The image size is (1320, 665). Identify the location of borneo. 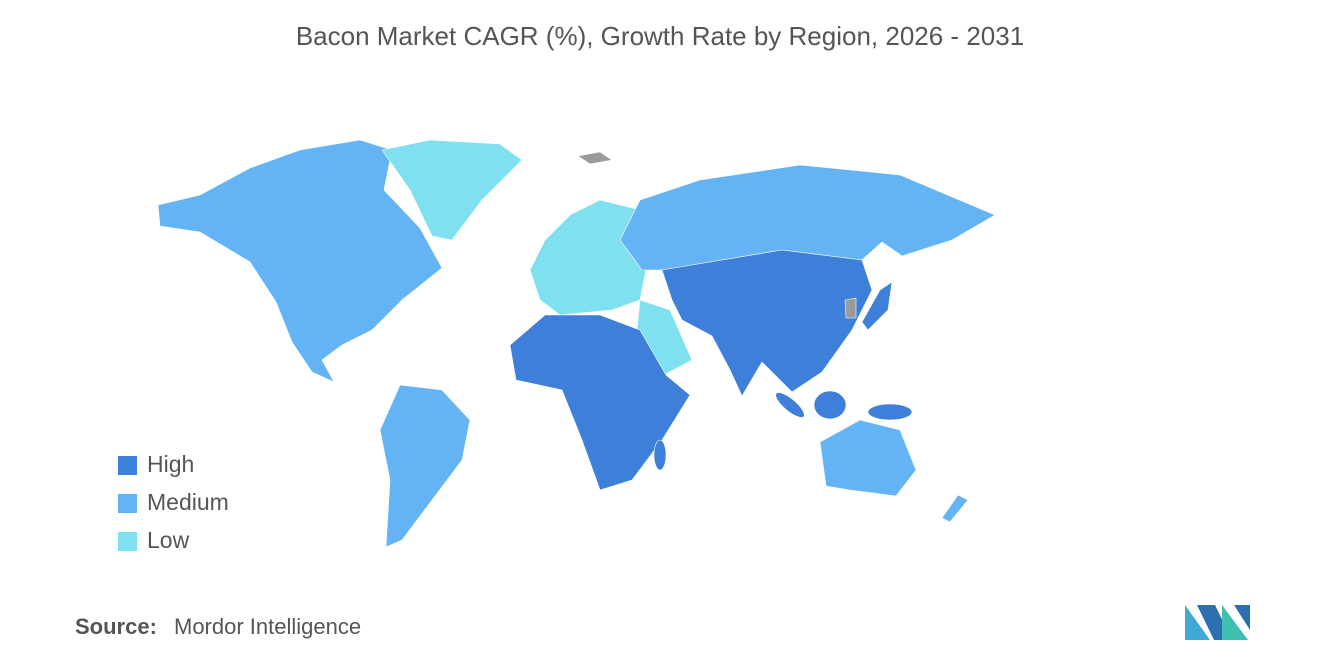
(830, 405).